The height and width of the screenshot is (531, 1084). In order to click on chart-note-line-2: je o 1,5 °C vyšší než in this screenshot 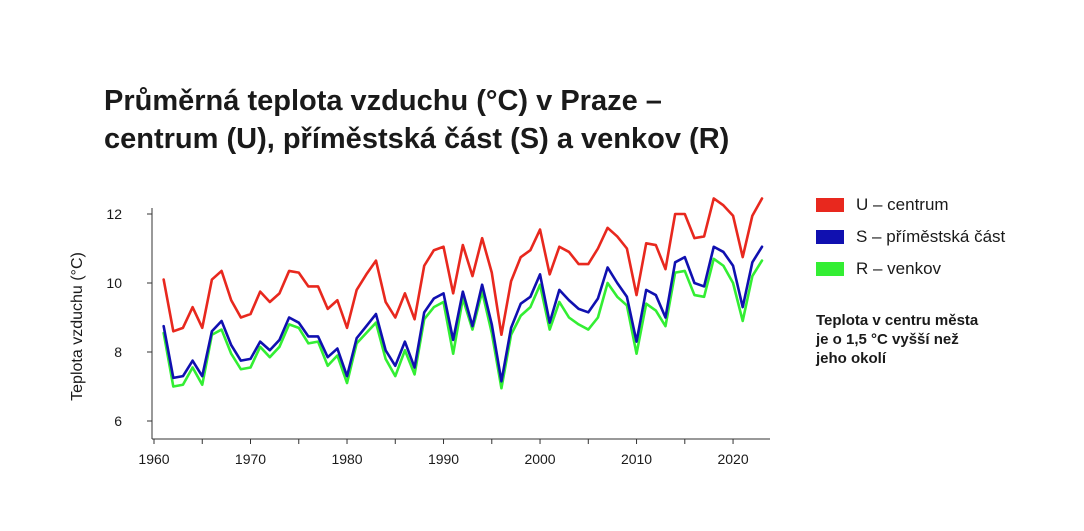, I will do `click(887, 339)`.